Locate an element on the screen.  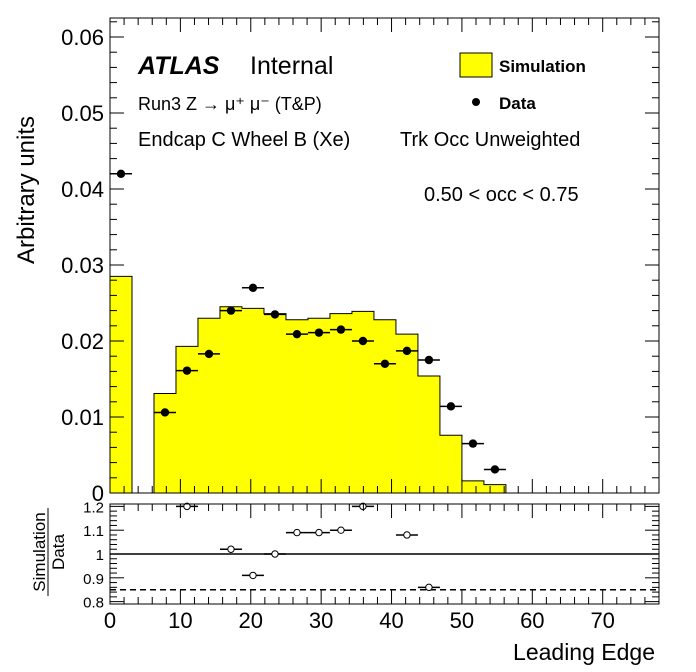
ratio-y-tick-label-3: 1.1 is located at coordinates (93, 531).